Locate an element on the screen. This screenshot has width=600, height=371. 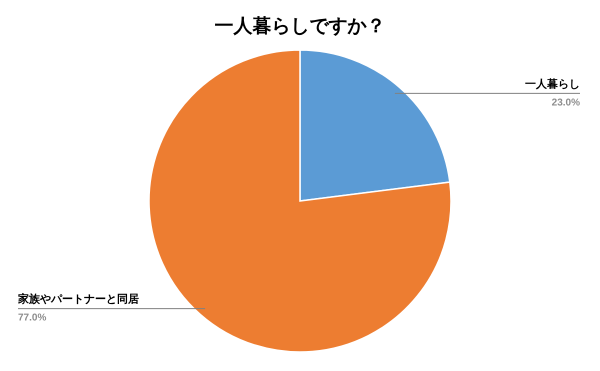
slice-label: 家族やパートナーと同居 is located at coordinates (78, 299).